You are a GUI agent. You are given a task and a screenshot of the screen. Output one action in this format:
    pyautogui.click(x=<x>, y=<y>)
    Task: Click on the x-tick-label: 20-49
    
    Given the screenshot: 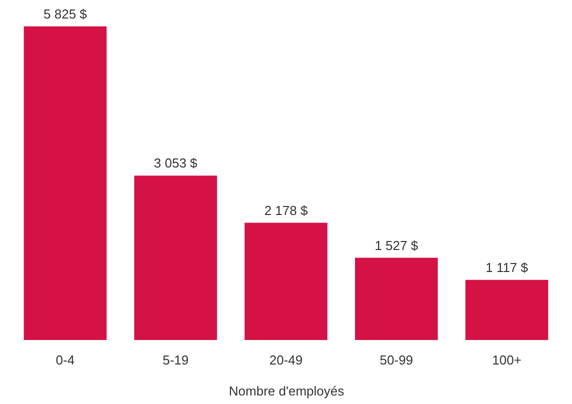 What is the action you would take?
    pyautogui.click(x=286, y=360)
    